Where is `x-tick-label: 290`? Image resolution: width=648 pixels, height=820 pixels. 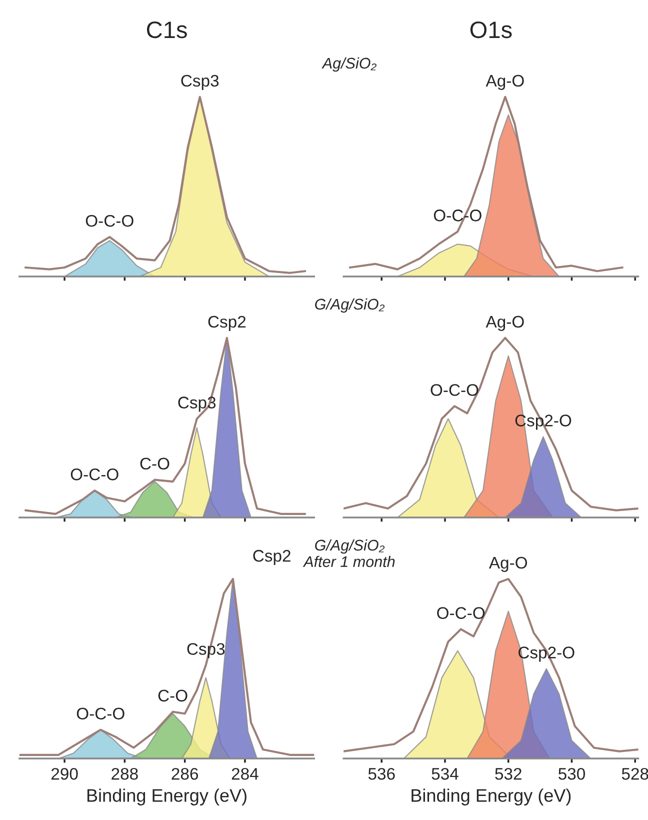
x-tick-label: 290 is located at coordinates (64, 774).